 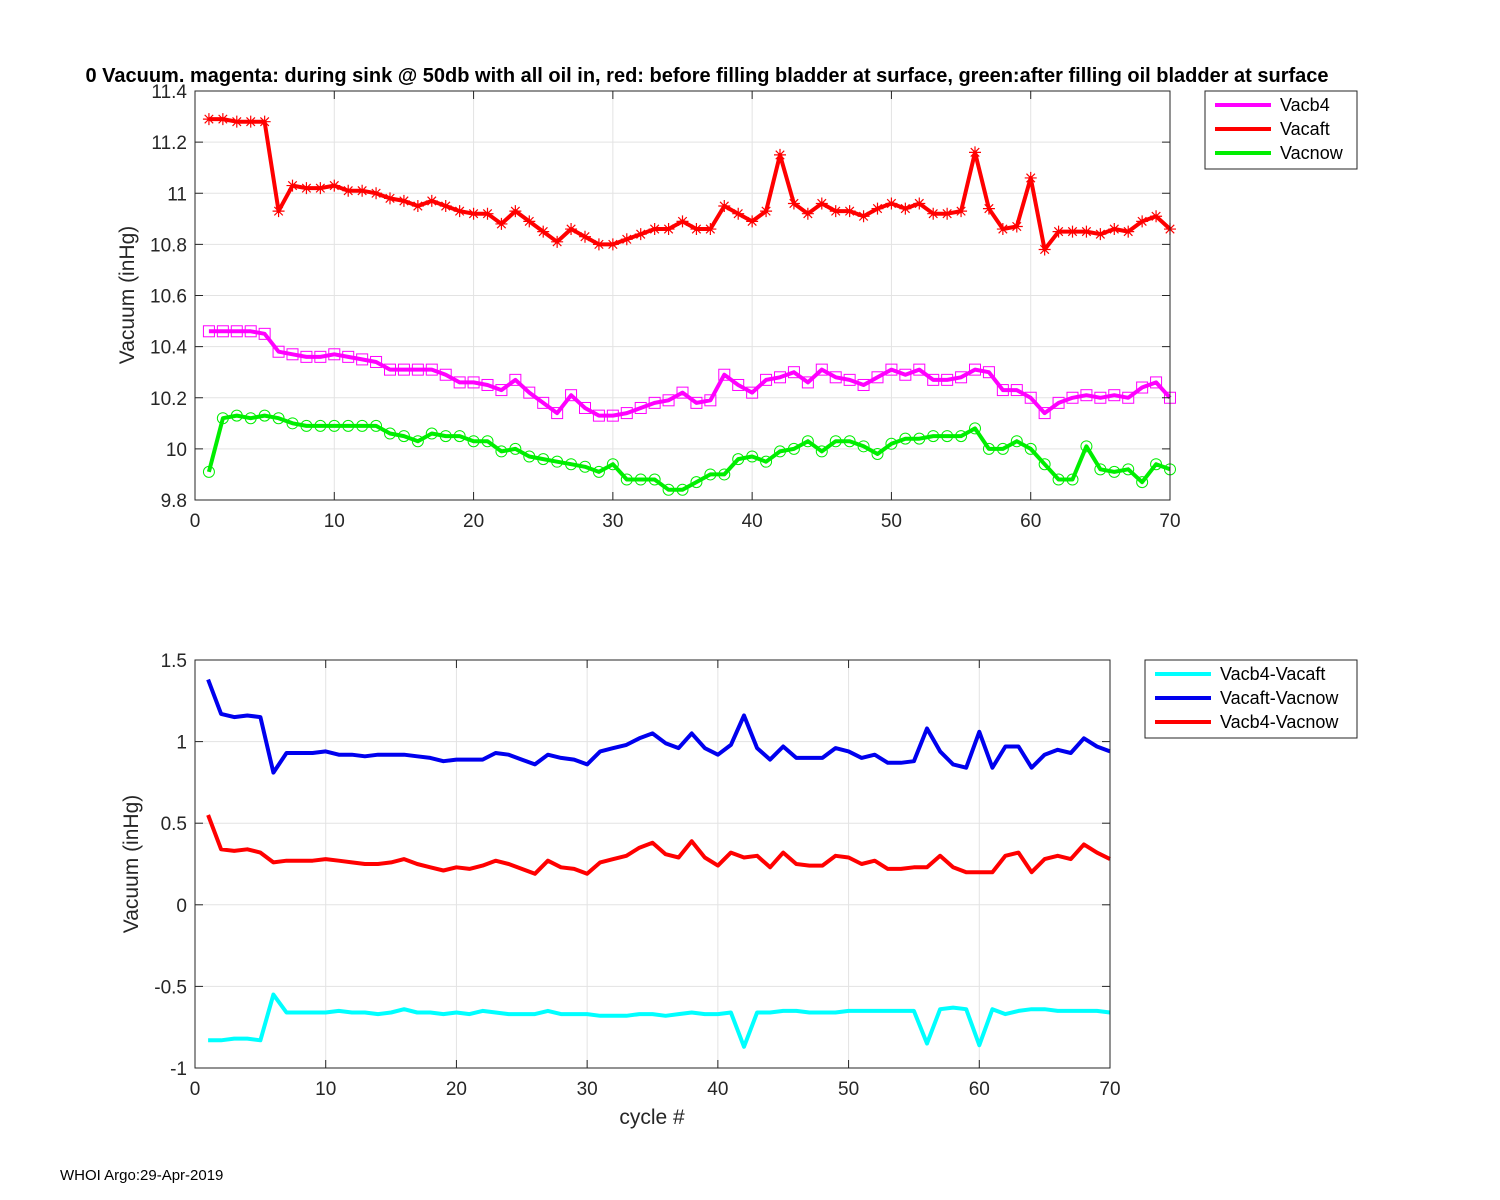 What do you see at coordinates (456, 1089) in the screenshot?
I see `x-tick-label: 20` at bounding box center [456, 1089].